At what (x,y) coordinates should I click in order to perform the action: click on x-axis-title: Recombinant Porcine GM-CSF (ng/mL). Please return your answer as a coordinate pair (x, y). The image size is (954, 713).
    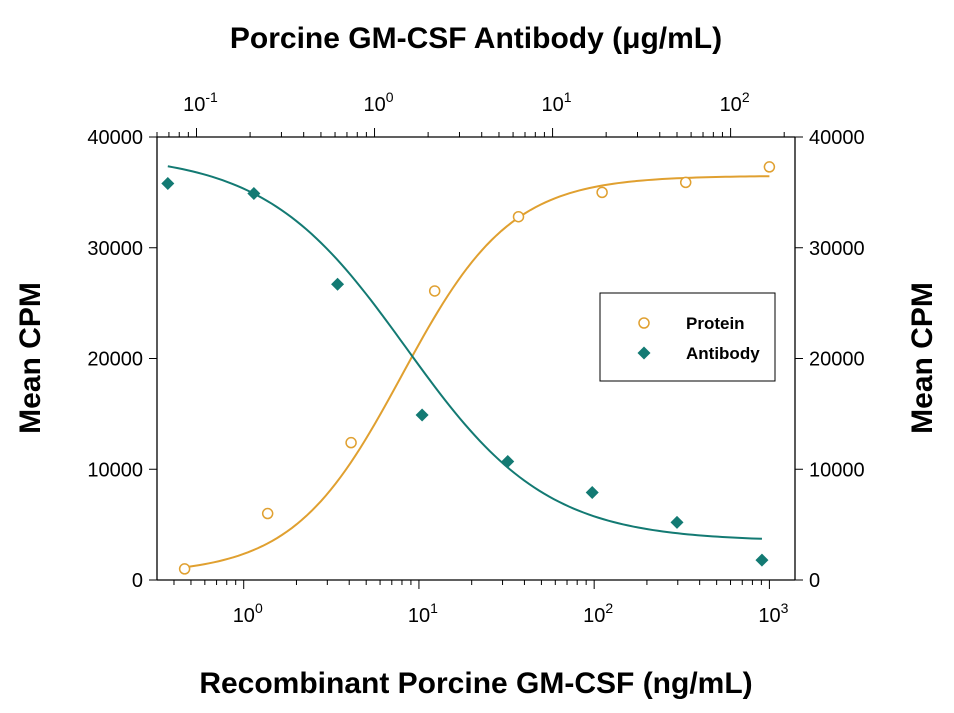
    Looking at the image, I should click on (475, 683).